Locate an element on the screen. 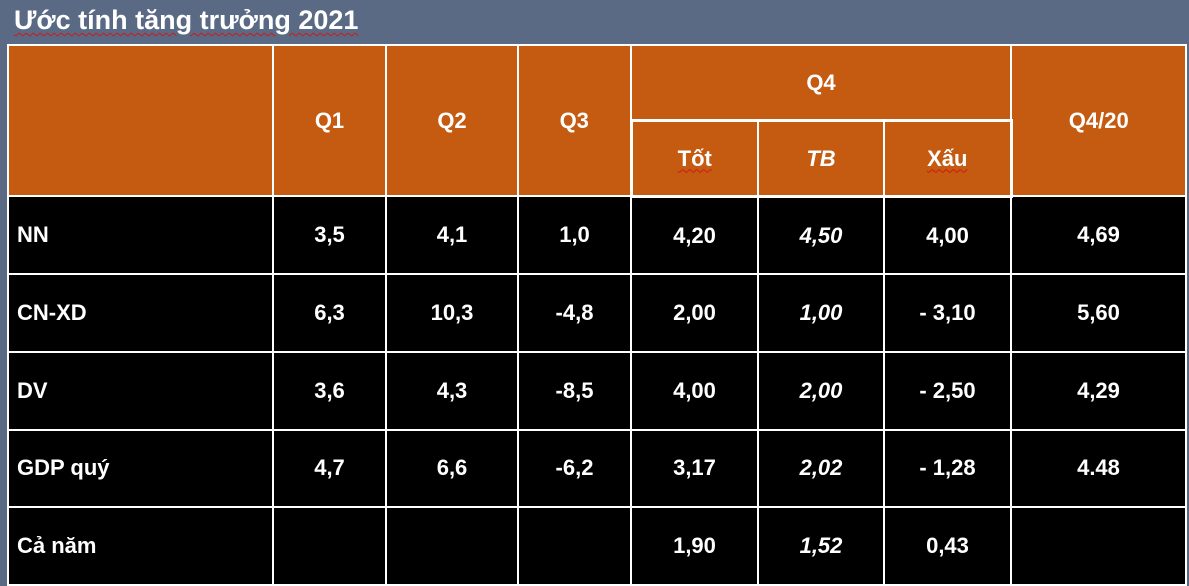 This screenshot has height=586, width=1189. cell-q1: 3,5 is located at coordinates (329, 235).